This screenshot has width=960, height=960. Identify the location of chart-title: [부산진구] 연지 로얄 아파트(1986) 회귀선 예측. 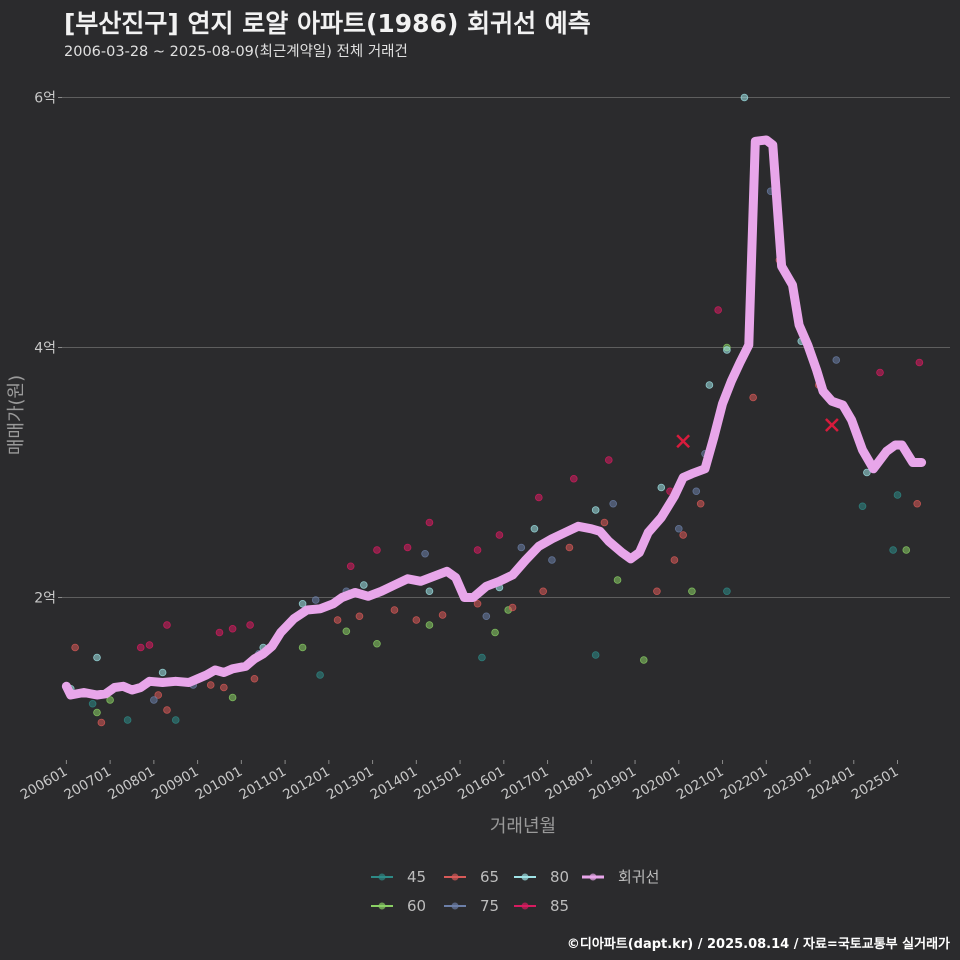
(327, 23).